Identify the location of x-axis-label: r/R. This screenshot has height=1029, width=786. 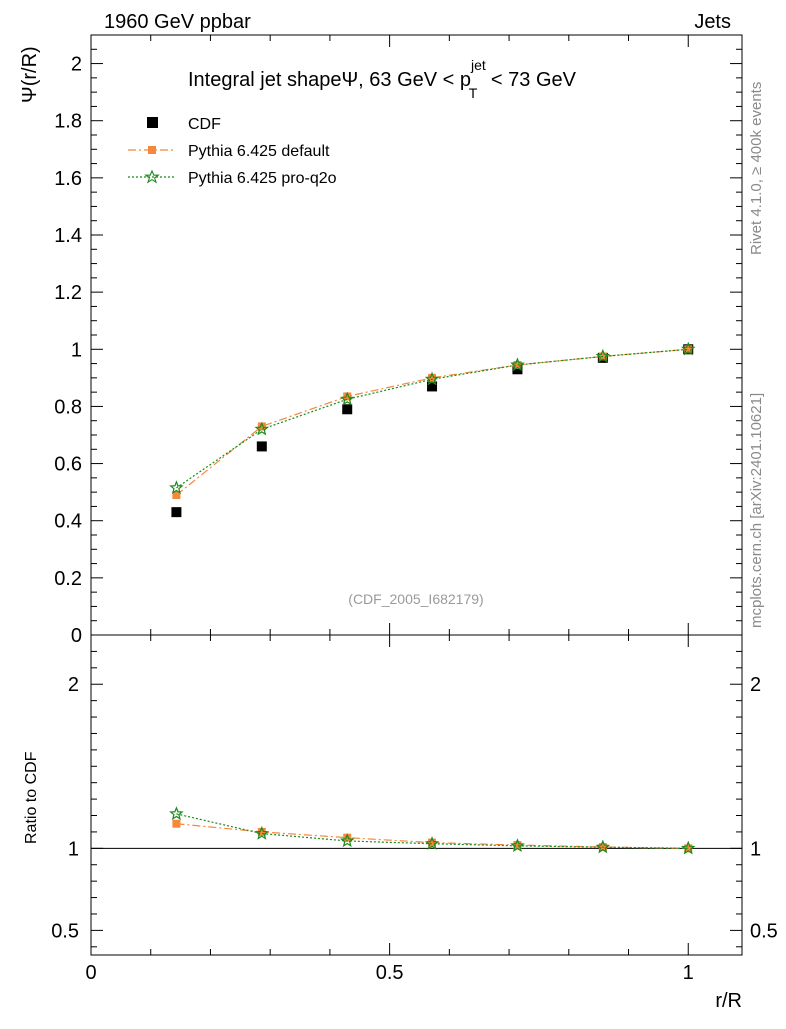
(728, 1001).